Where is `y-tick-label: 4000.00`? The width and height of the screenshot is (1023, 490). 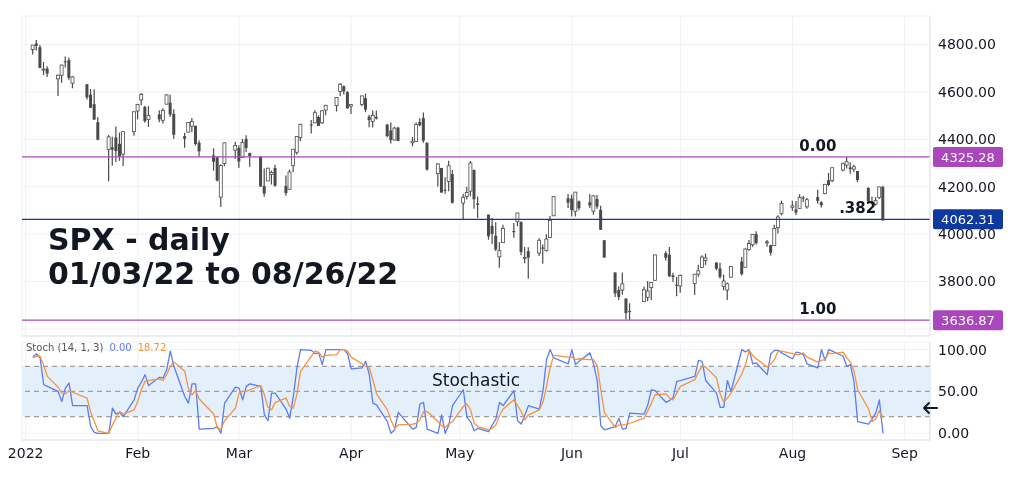
y-tick-label: 4000.00 is located at coordinates (967, 234).